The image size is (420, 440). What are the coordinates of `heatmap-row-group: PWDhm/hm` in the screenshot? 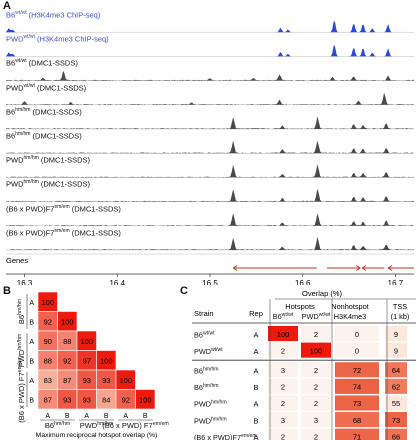 It's located at (21, 350).